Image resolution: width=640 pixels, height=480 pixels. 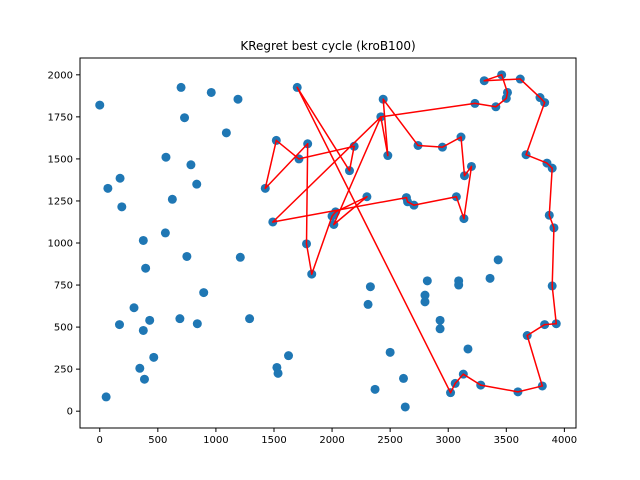 I want to click on x-tick-label: 2000, so click(x=331, y=440).